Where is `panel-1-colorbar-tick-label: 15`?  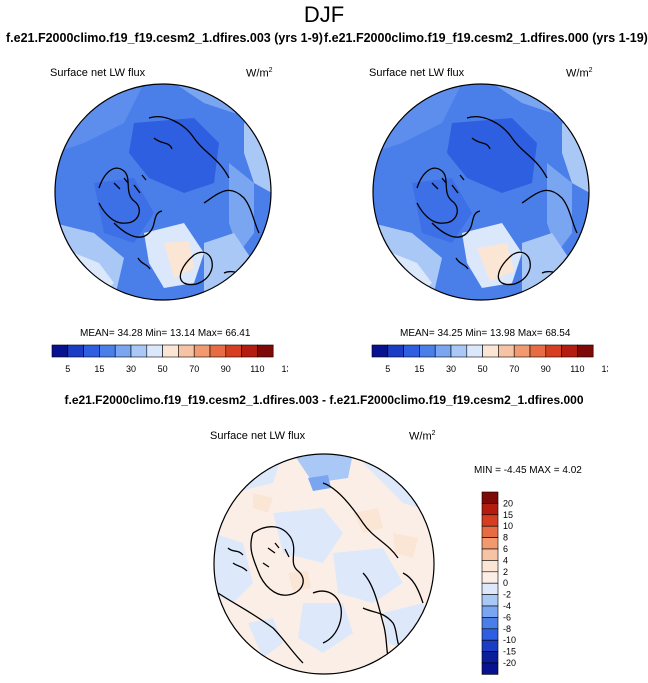
panel-1-colorbar-tick-label: 15 is located at coordinates (99, 369).